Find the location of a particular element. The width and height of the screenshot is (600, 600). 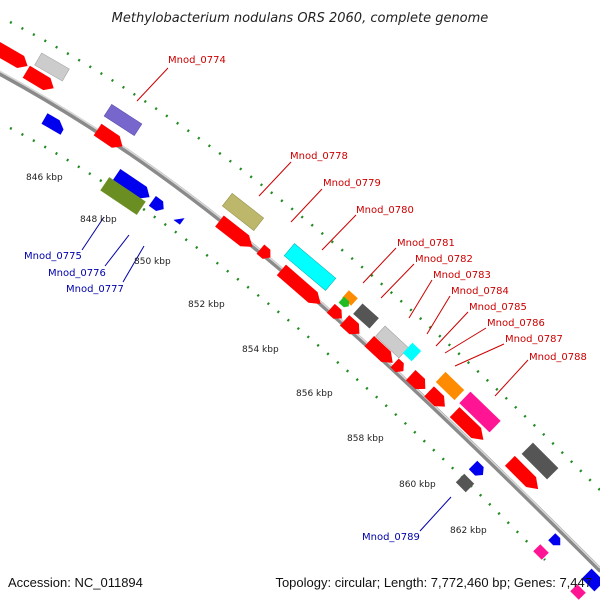

gene-label-bottom: Mnod_0789 is located at coordinates (391, 537).